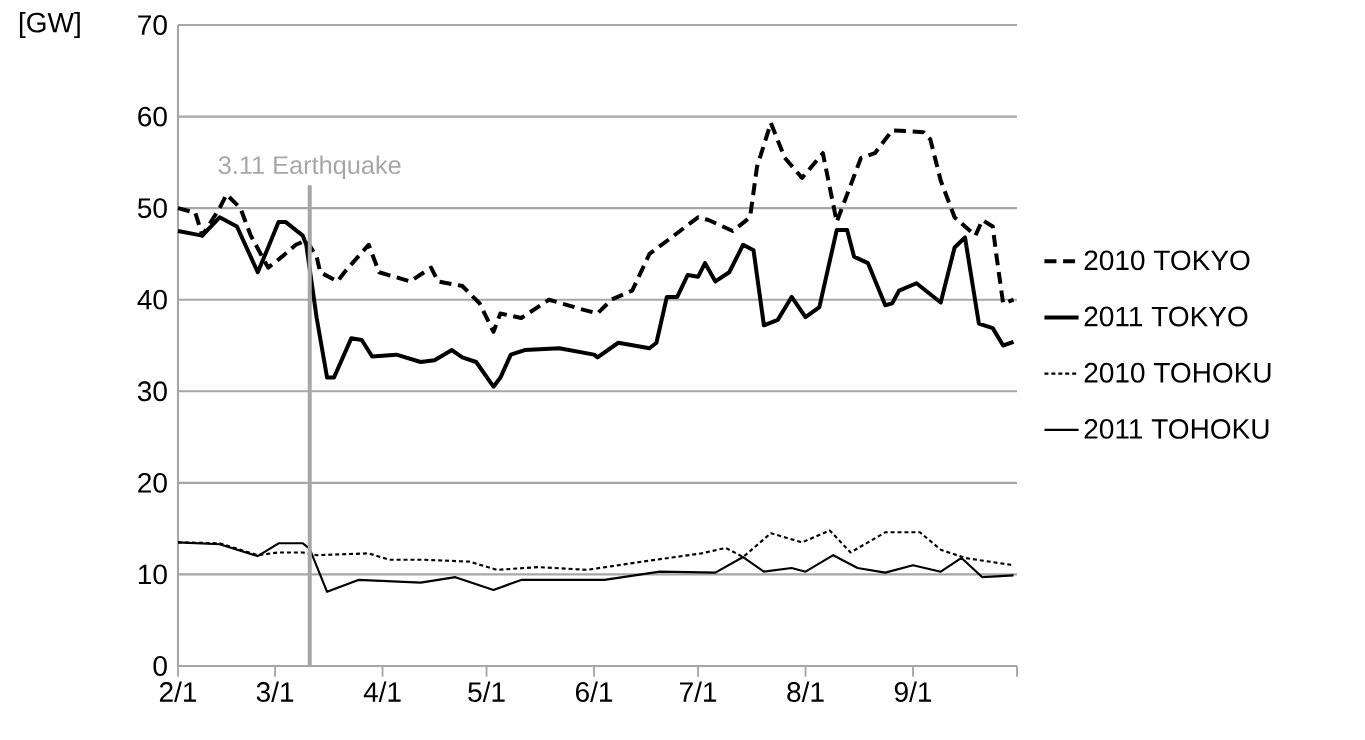 This screenshot has width=1365, height=740. What do you see at coordinates (152, 25) in the screenshot?
I see `y-tick-label: 70` at bounding box center [152, 25].